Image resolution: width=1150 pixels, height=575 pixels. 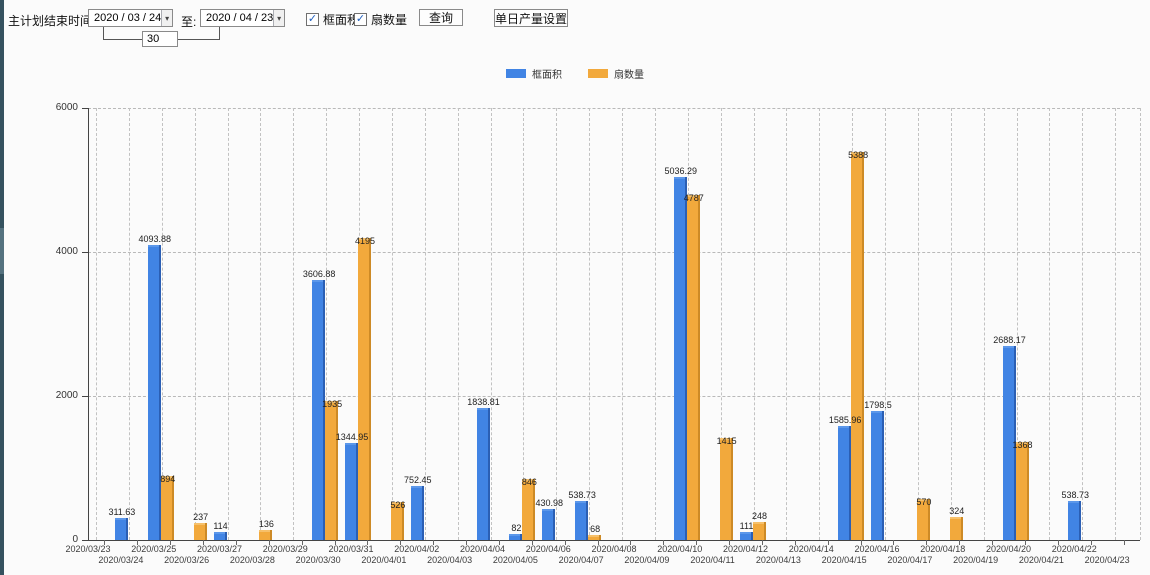 I want to click on bar-value-label: 311.63, so click(x=122, y=511).